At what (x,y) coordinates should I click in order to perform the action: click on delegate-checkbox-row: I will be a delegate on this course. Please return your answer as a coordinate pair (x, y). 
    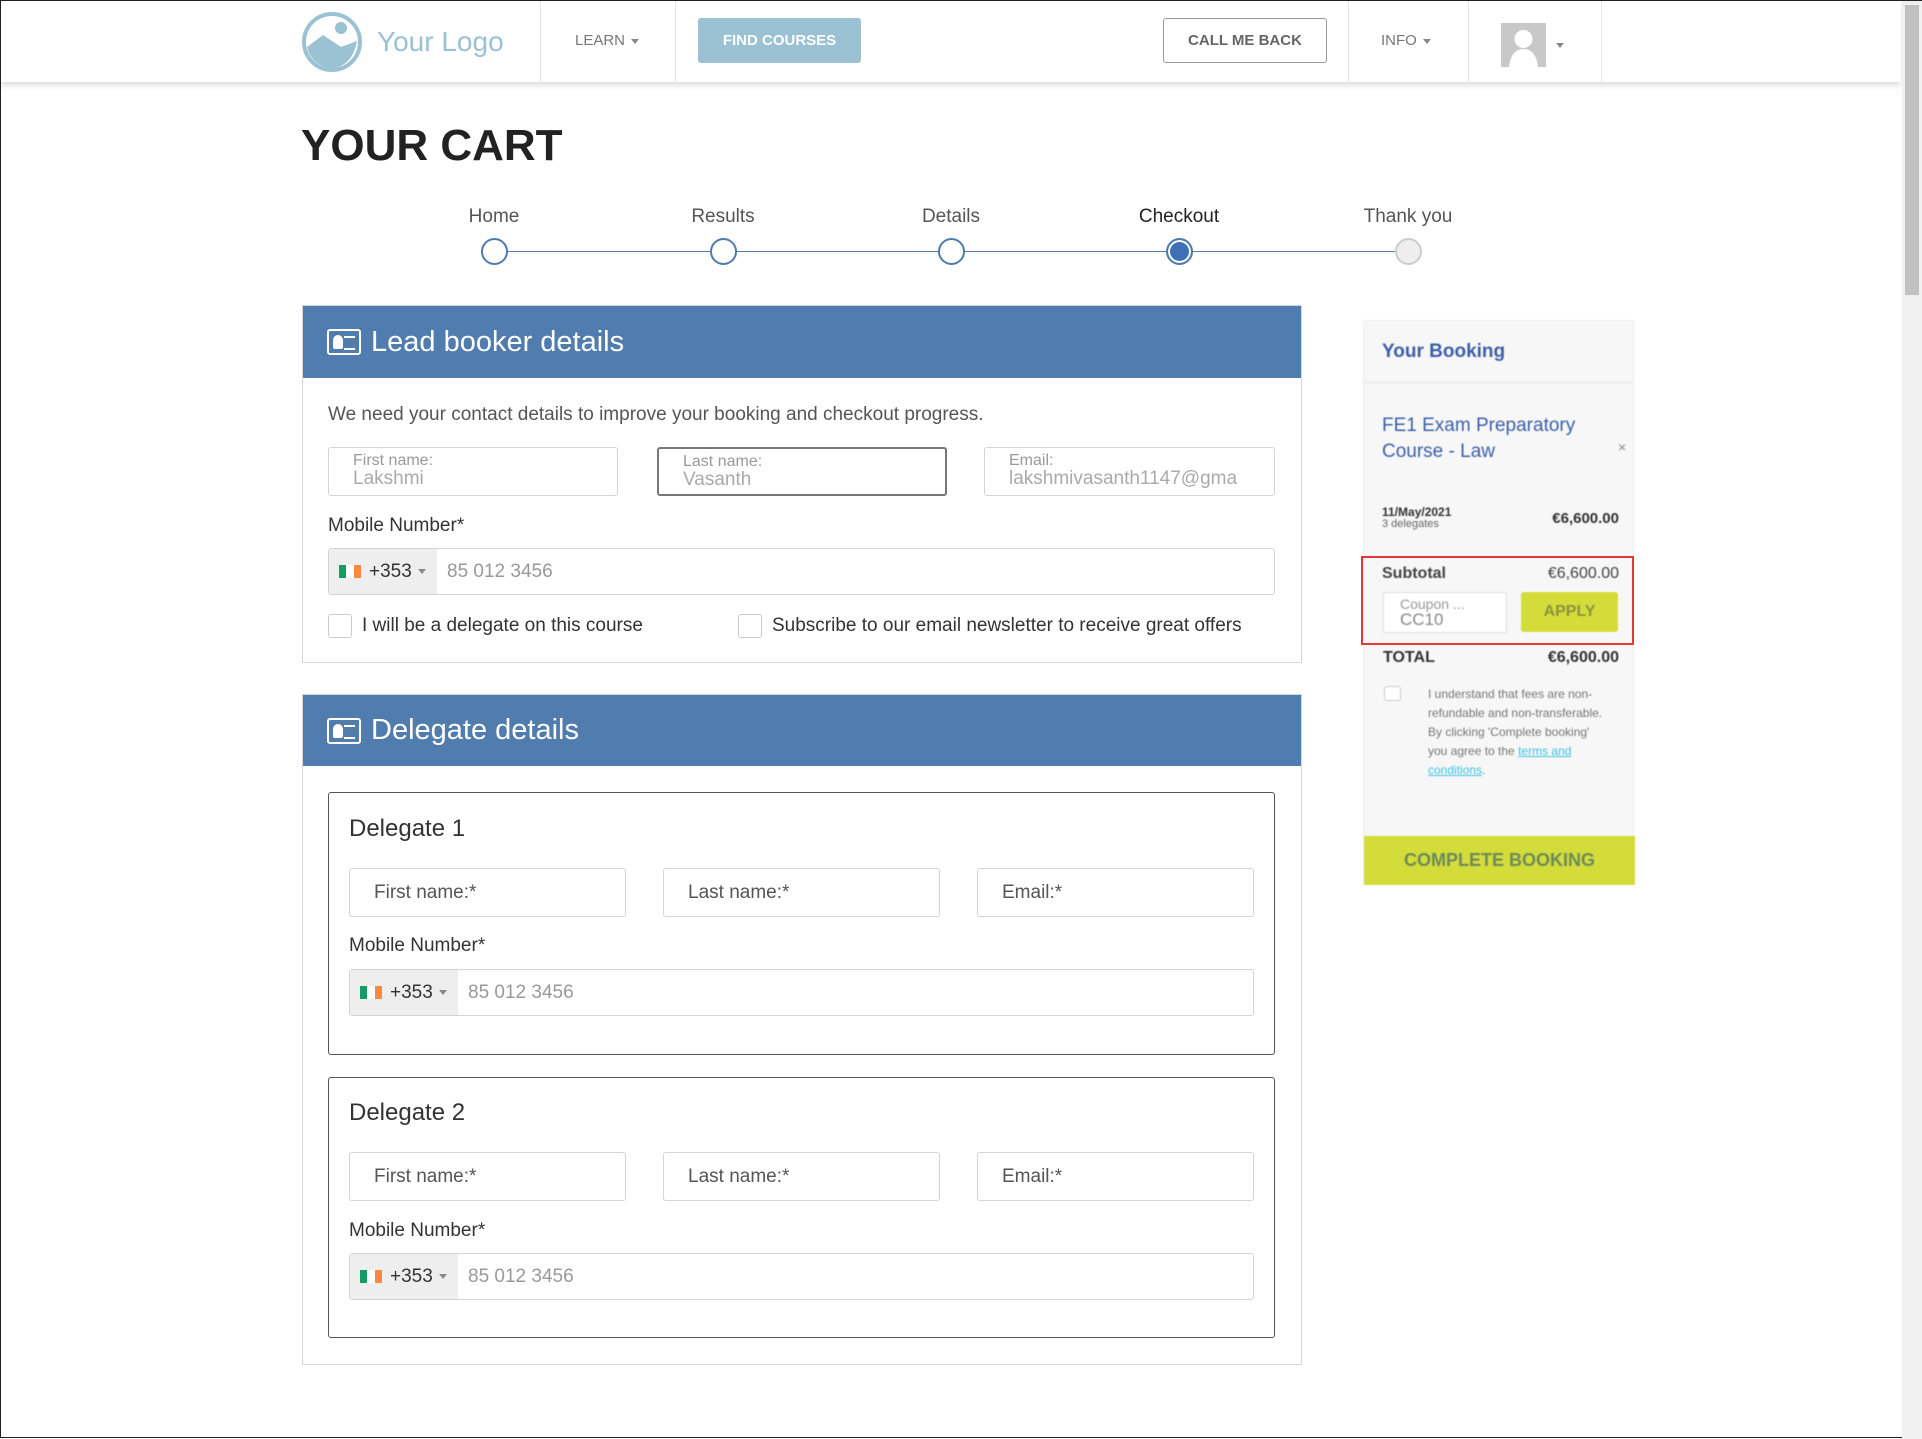
    Looking at the image, I should click on (485, 626).